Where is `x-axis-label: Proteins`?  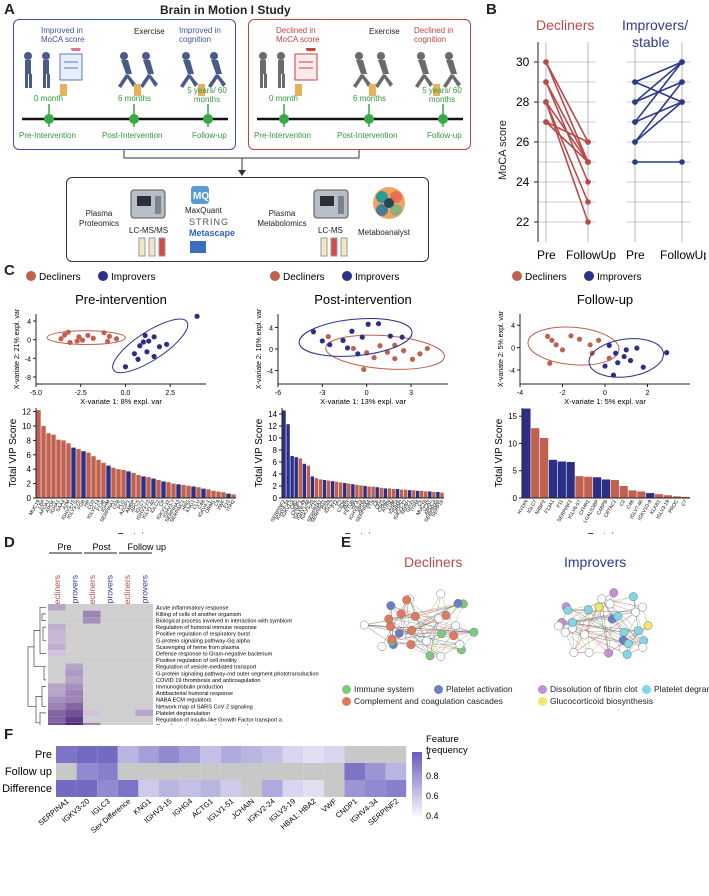
x-axis-label: Proteins is located at coordinates (136, 533).